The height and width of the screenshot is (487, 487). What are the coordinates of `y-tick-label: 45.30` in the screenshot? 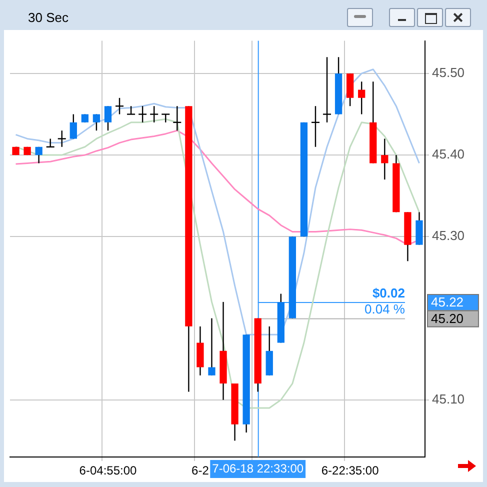 It's located at (448, 236).